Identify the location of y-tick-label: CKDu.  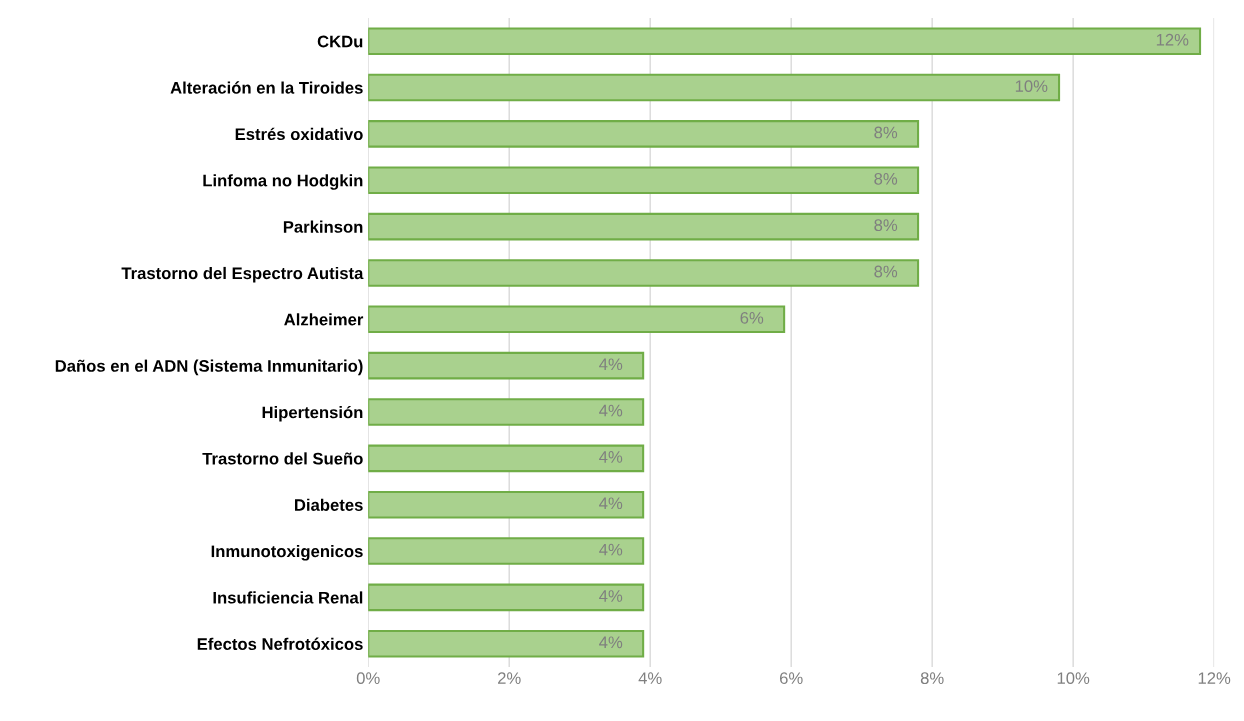
(340, 41).